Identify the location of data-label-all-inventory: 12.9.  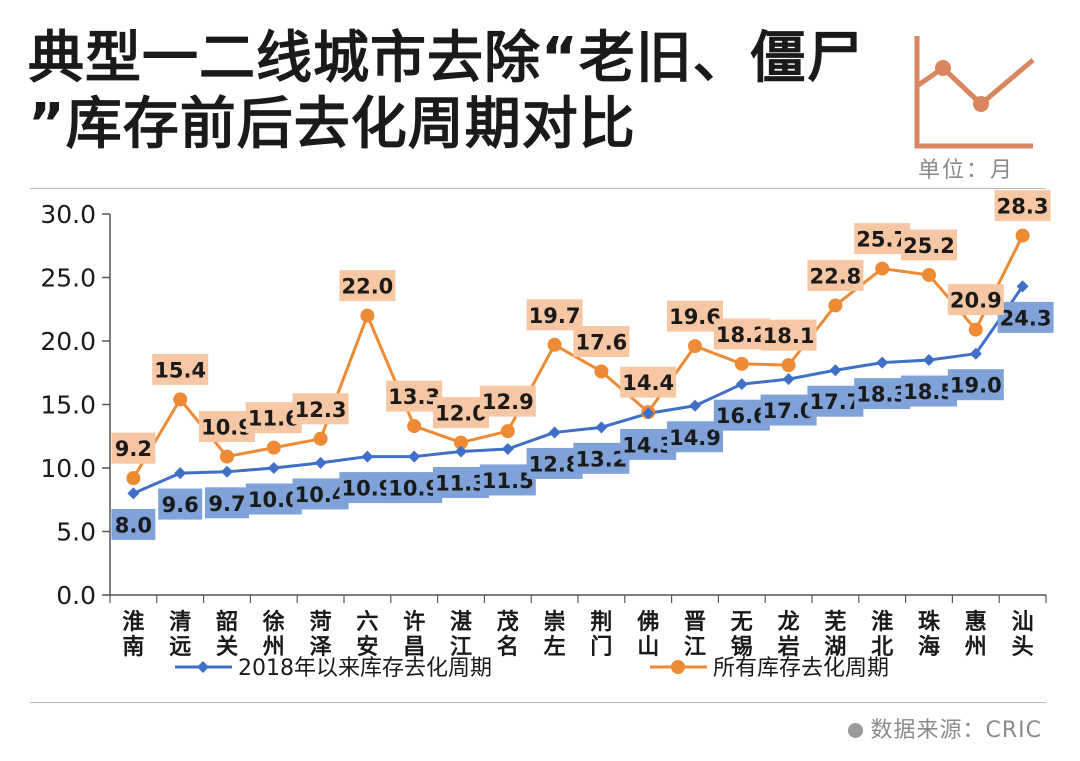
(508, 402).